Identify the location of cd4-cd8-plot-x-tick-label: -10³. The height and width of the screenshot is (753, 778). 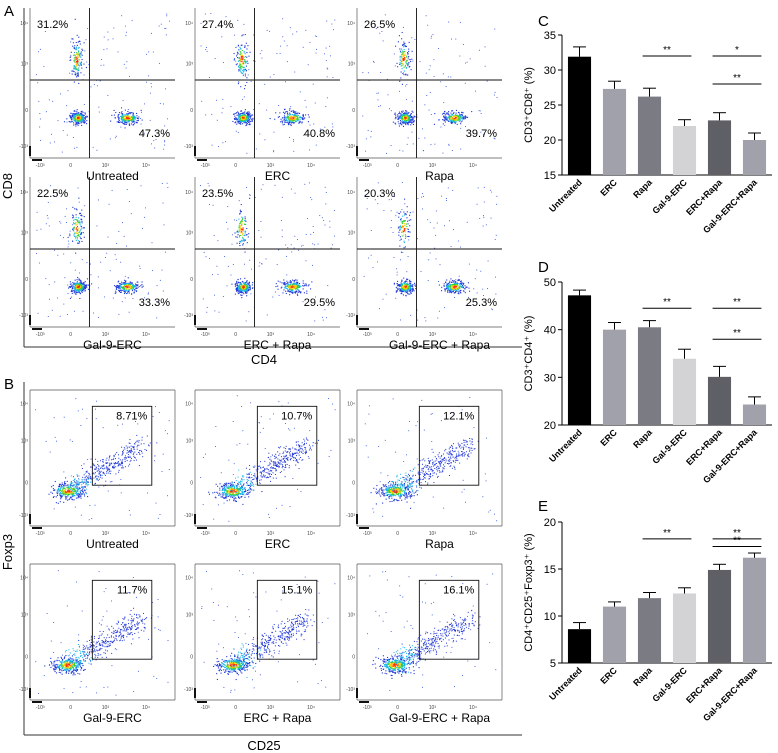
(205, 335).